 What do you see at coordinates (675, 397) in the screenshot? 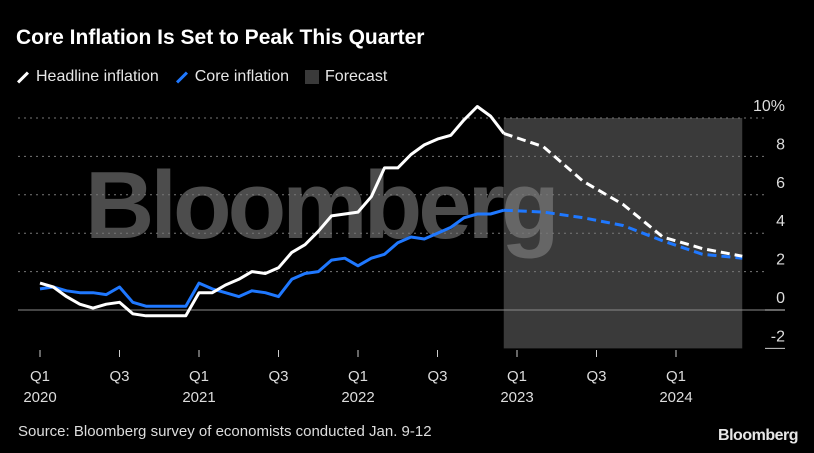
I see `x-tick-year: 2024` at bounding box center [675, 397].